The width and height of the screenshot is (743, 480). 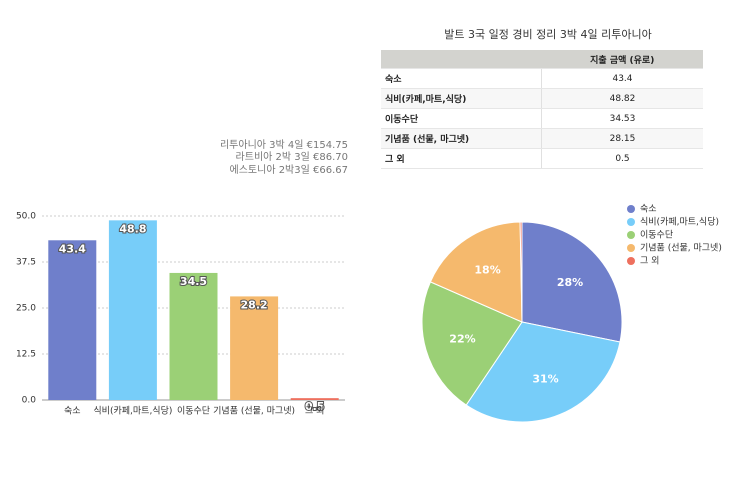 What do you see at coordinates (314, 411) in the screenshot?
I see `x-tick-label: 그 외` at bounding box center [314, 411].